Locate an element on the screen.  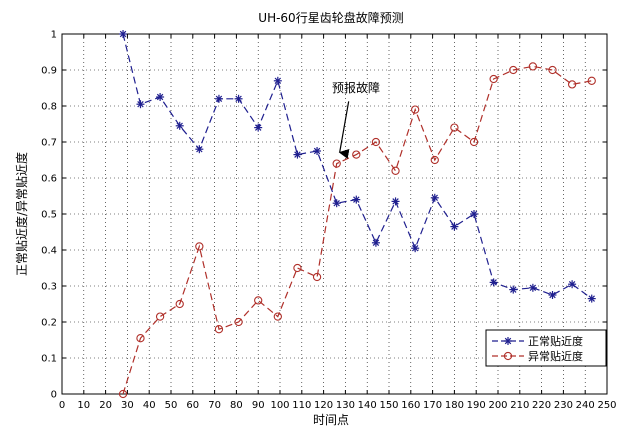
legend-label-abnormal: 异常贴近度 is located at coordinates (555, 356).